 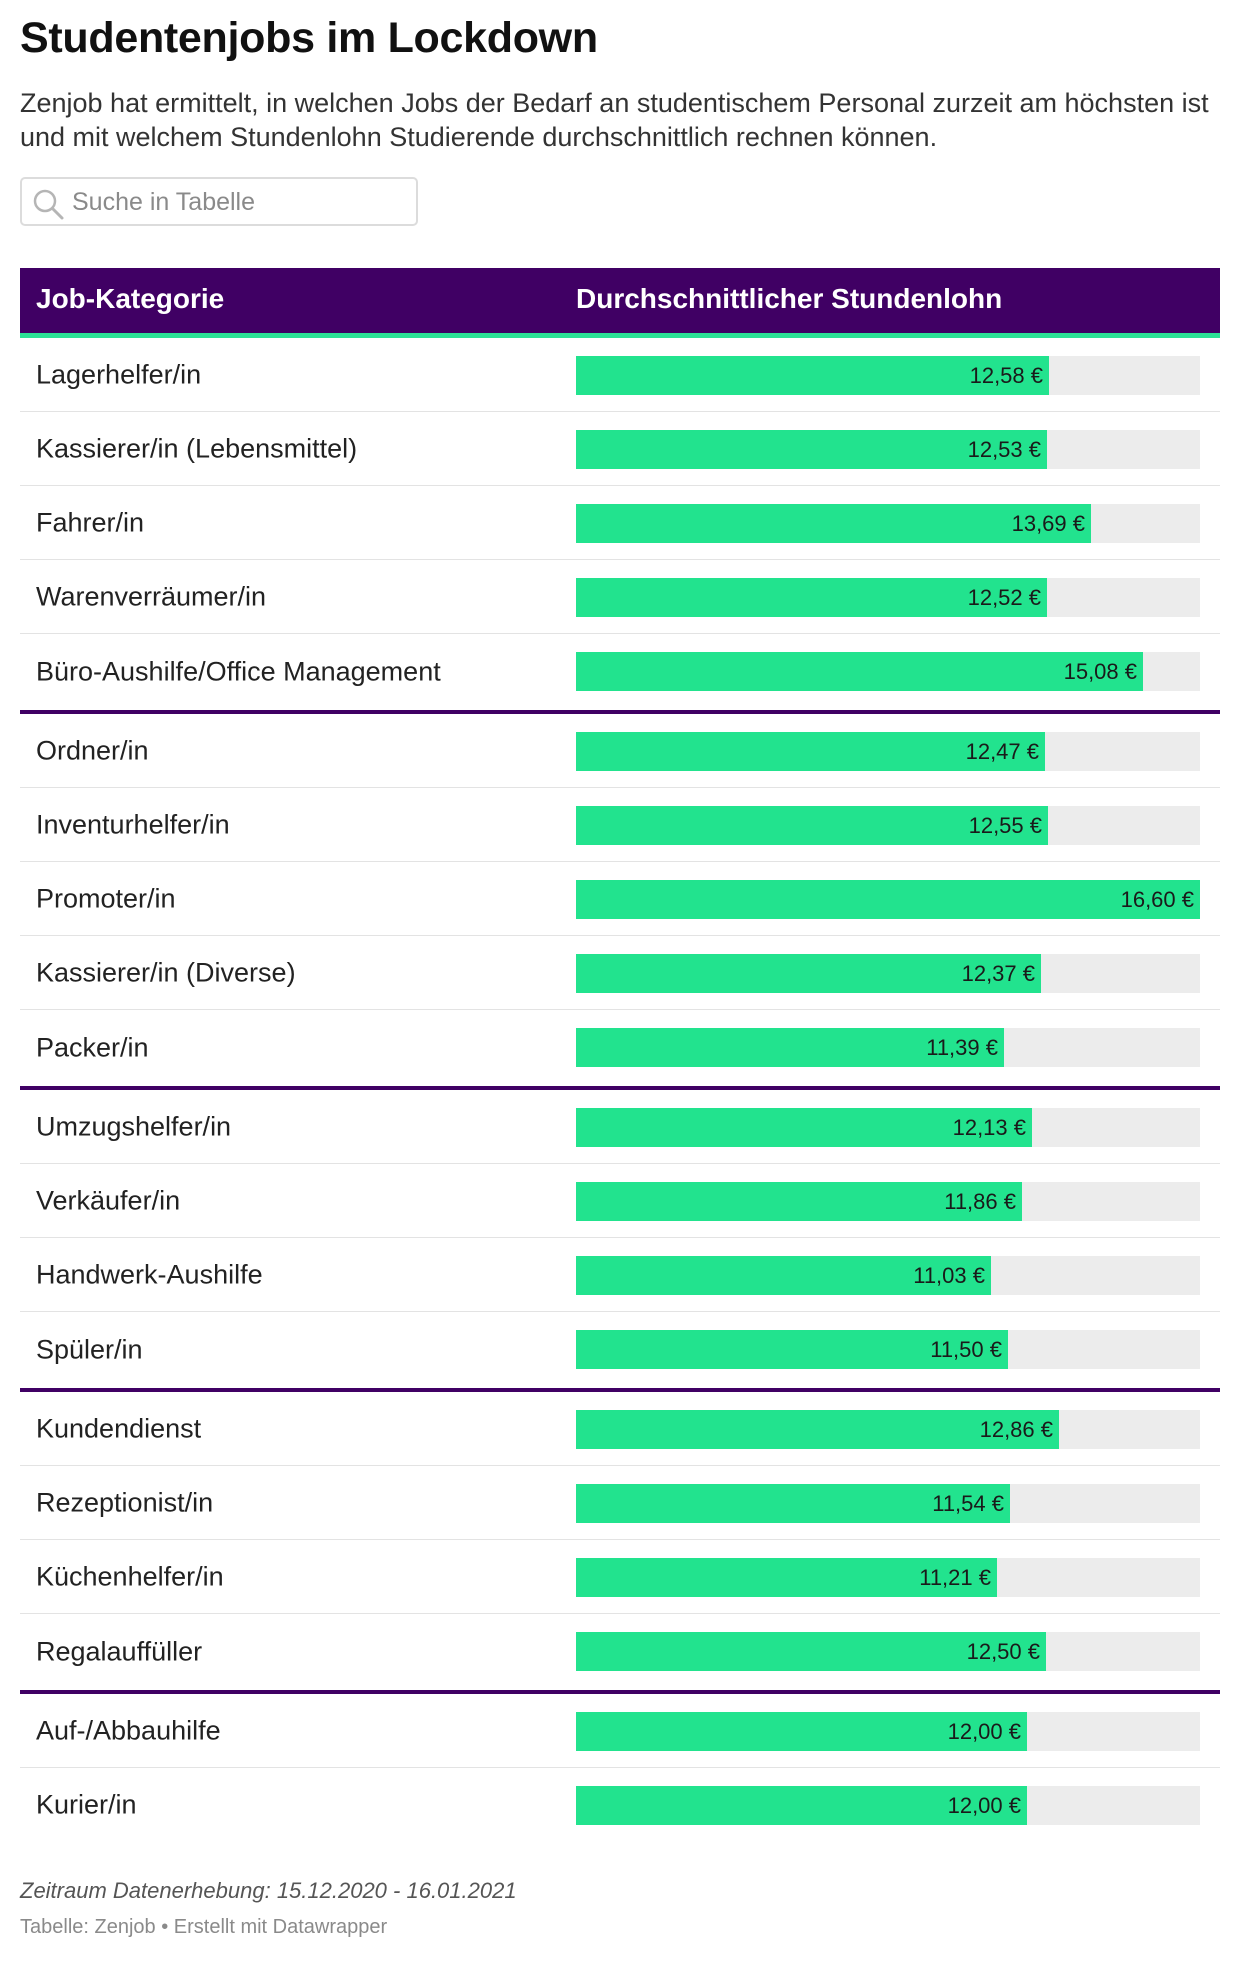 I want to click on bar-track: 12,50 €, so click(x=888, y=1651).